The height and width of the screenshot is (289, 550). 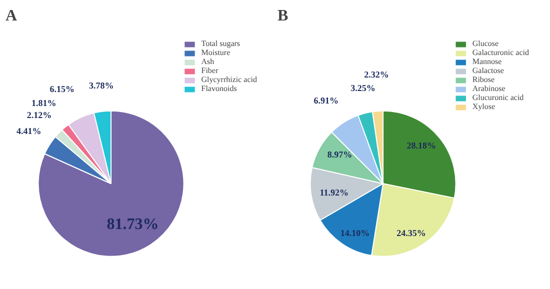 I want to click on data-label: 8.97%, so click(x=339, y=155).